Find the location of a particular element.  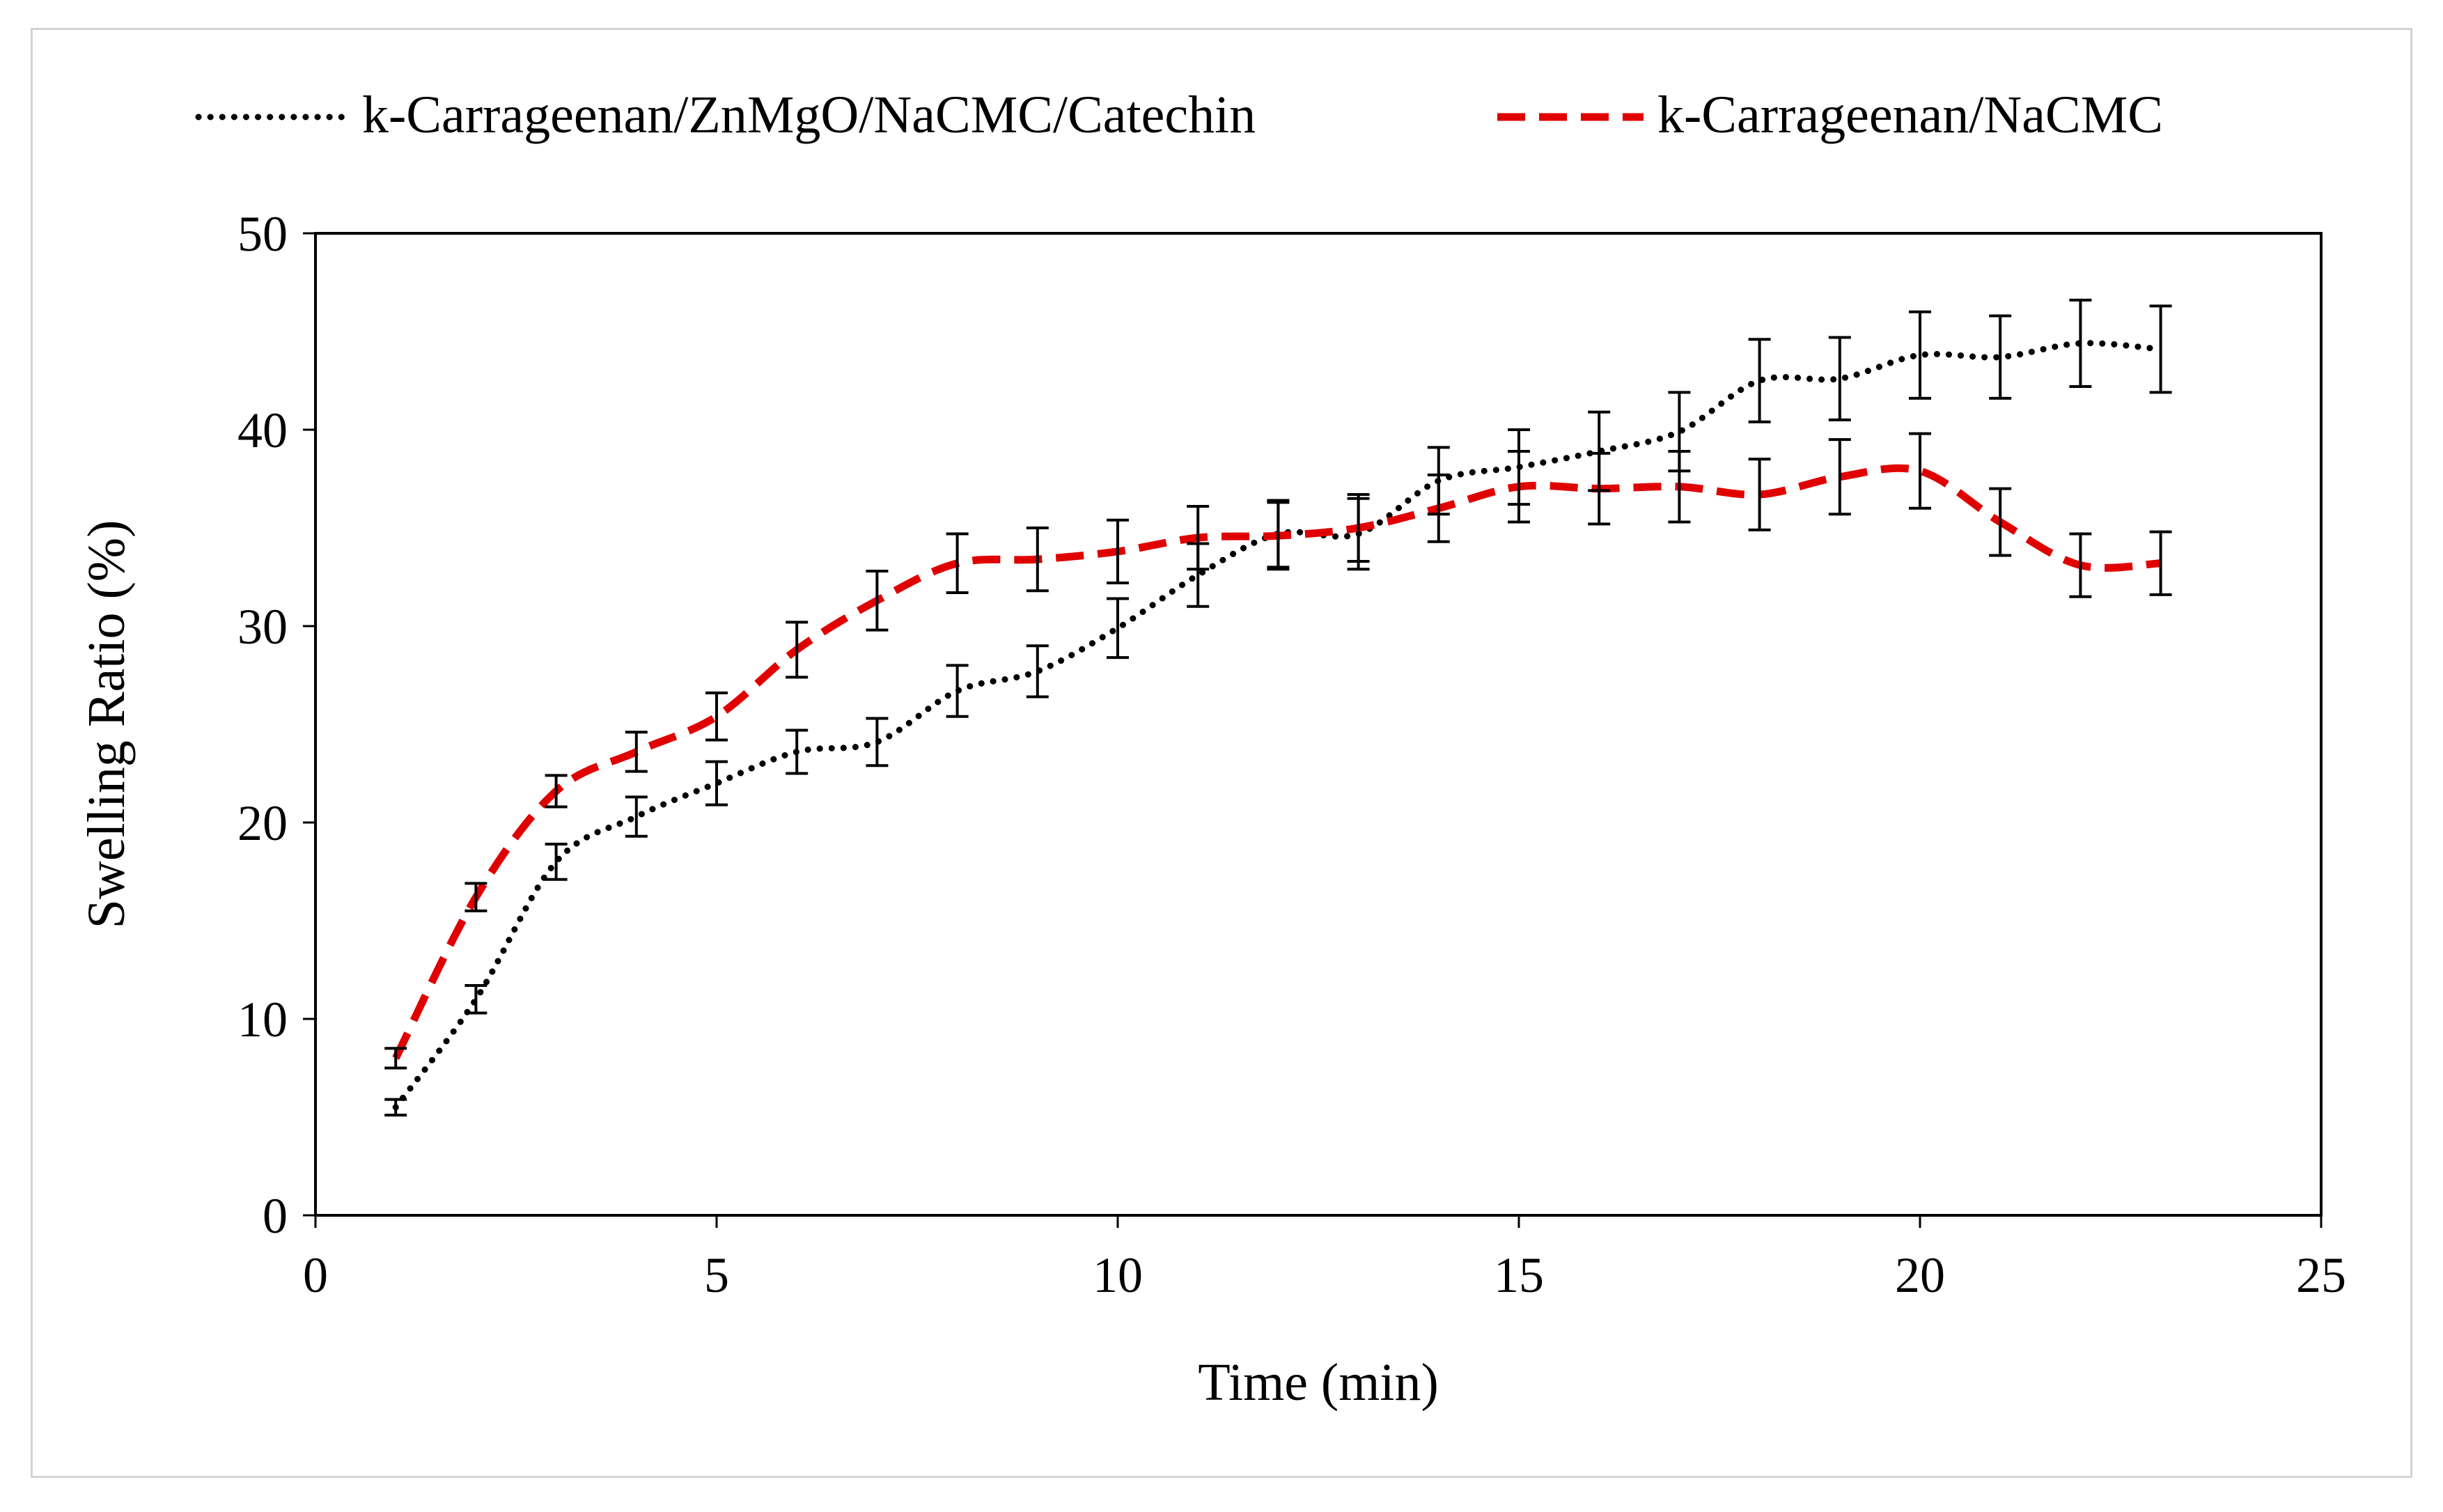

x-tick-label: 15 is located at coordinates (1519, 1275).